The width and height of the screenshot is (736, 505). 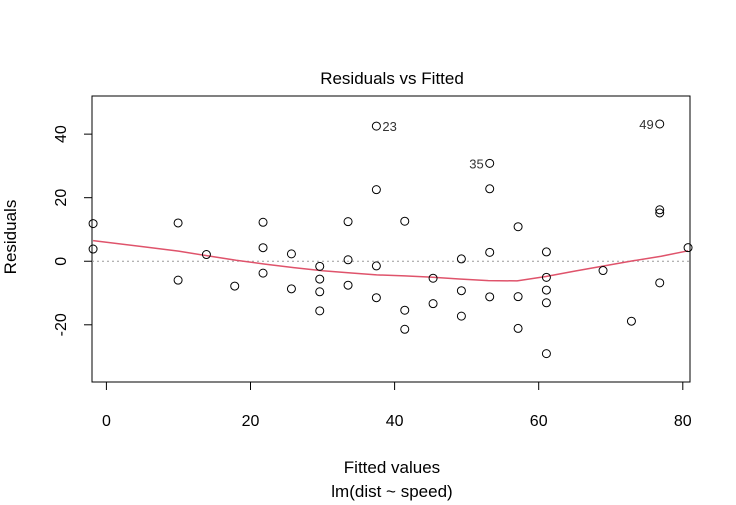 I want to click on y-tick-label: -20, so click(x=61, y=324).